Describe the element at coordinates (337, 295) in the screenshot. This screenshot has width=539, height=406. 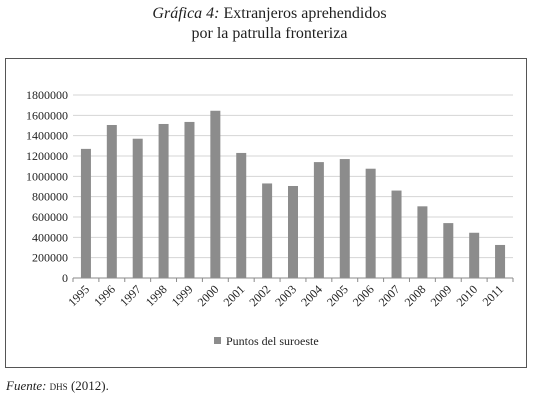
I see `x-tick-label: 2005` at that location.